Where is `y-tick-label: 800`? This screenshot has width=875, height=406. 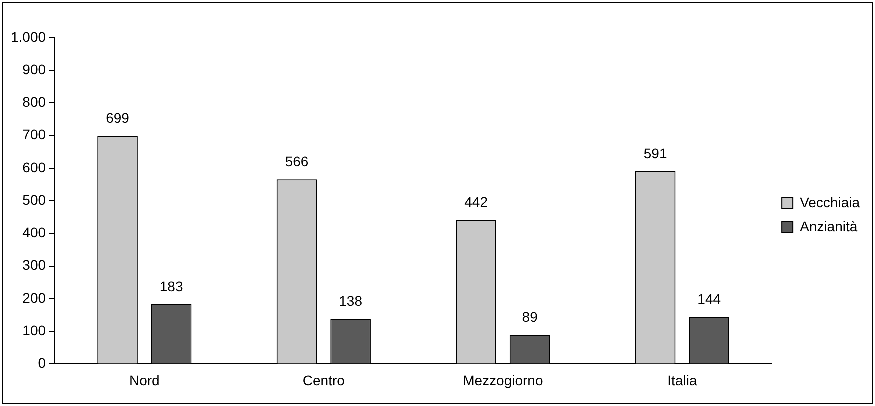 y-tick-label: 800 is located at coordinates (34, 102).